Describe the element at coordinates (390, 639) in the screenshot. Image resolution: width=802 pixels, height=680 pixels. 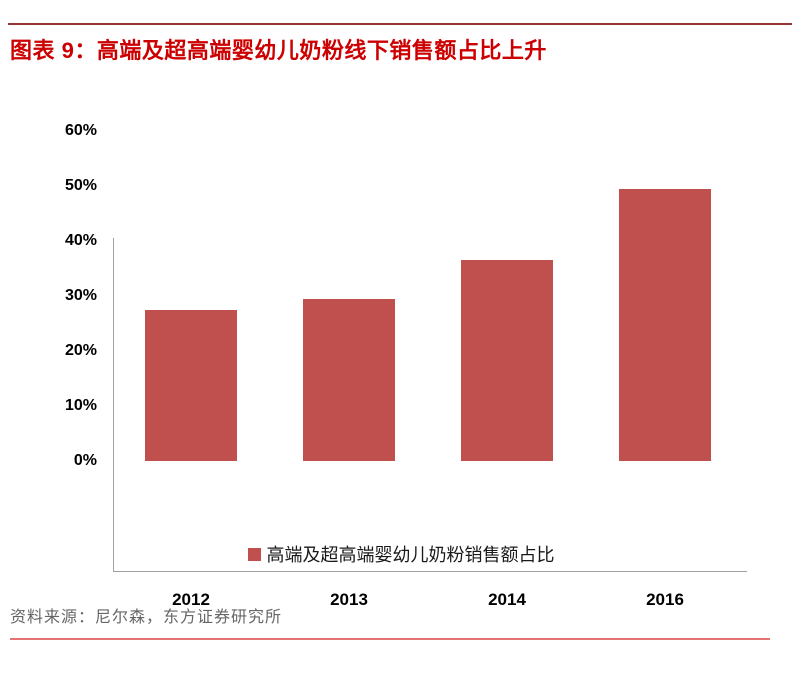
I see `bottom-divider` at that location.